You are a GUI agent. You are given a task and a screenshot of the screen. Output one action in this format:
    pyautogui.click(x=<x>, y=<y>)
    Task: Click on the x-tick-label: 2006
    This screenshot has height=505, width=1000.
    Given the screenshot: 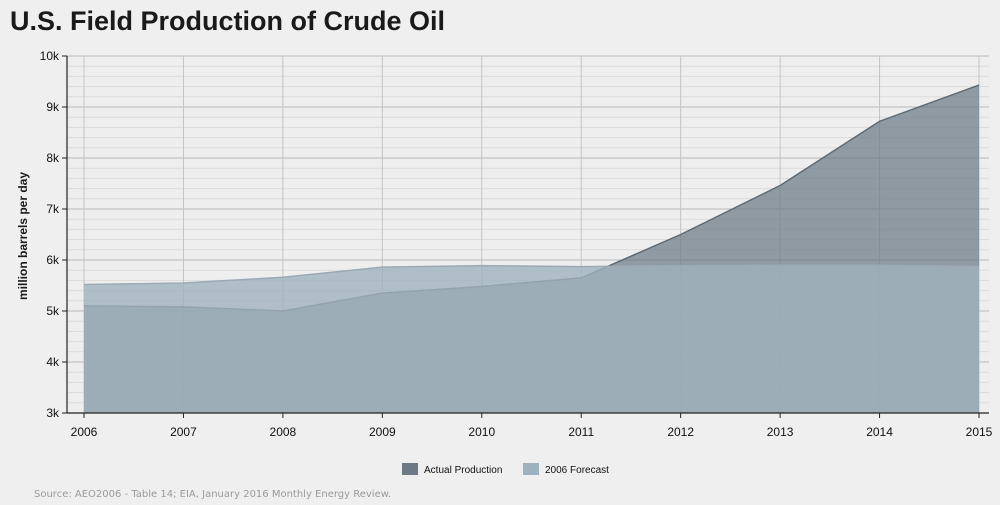 What is the action you would take?
    pyautogui.click(x=84, y=432)
    